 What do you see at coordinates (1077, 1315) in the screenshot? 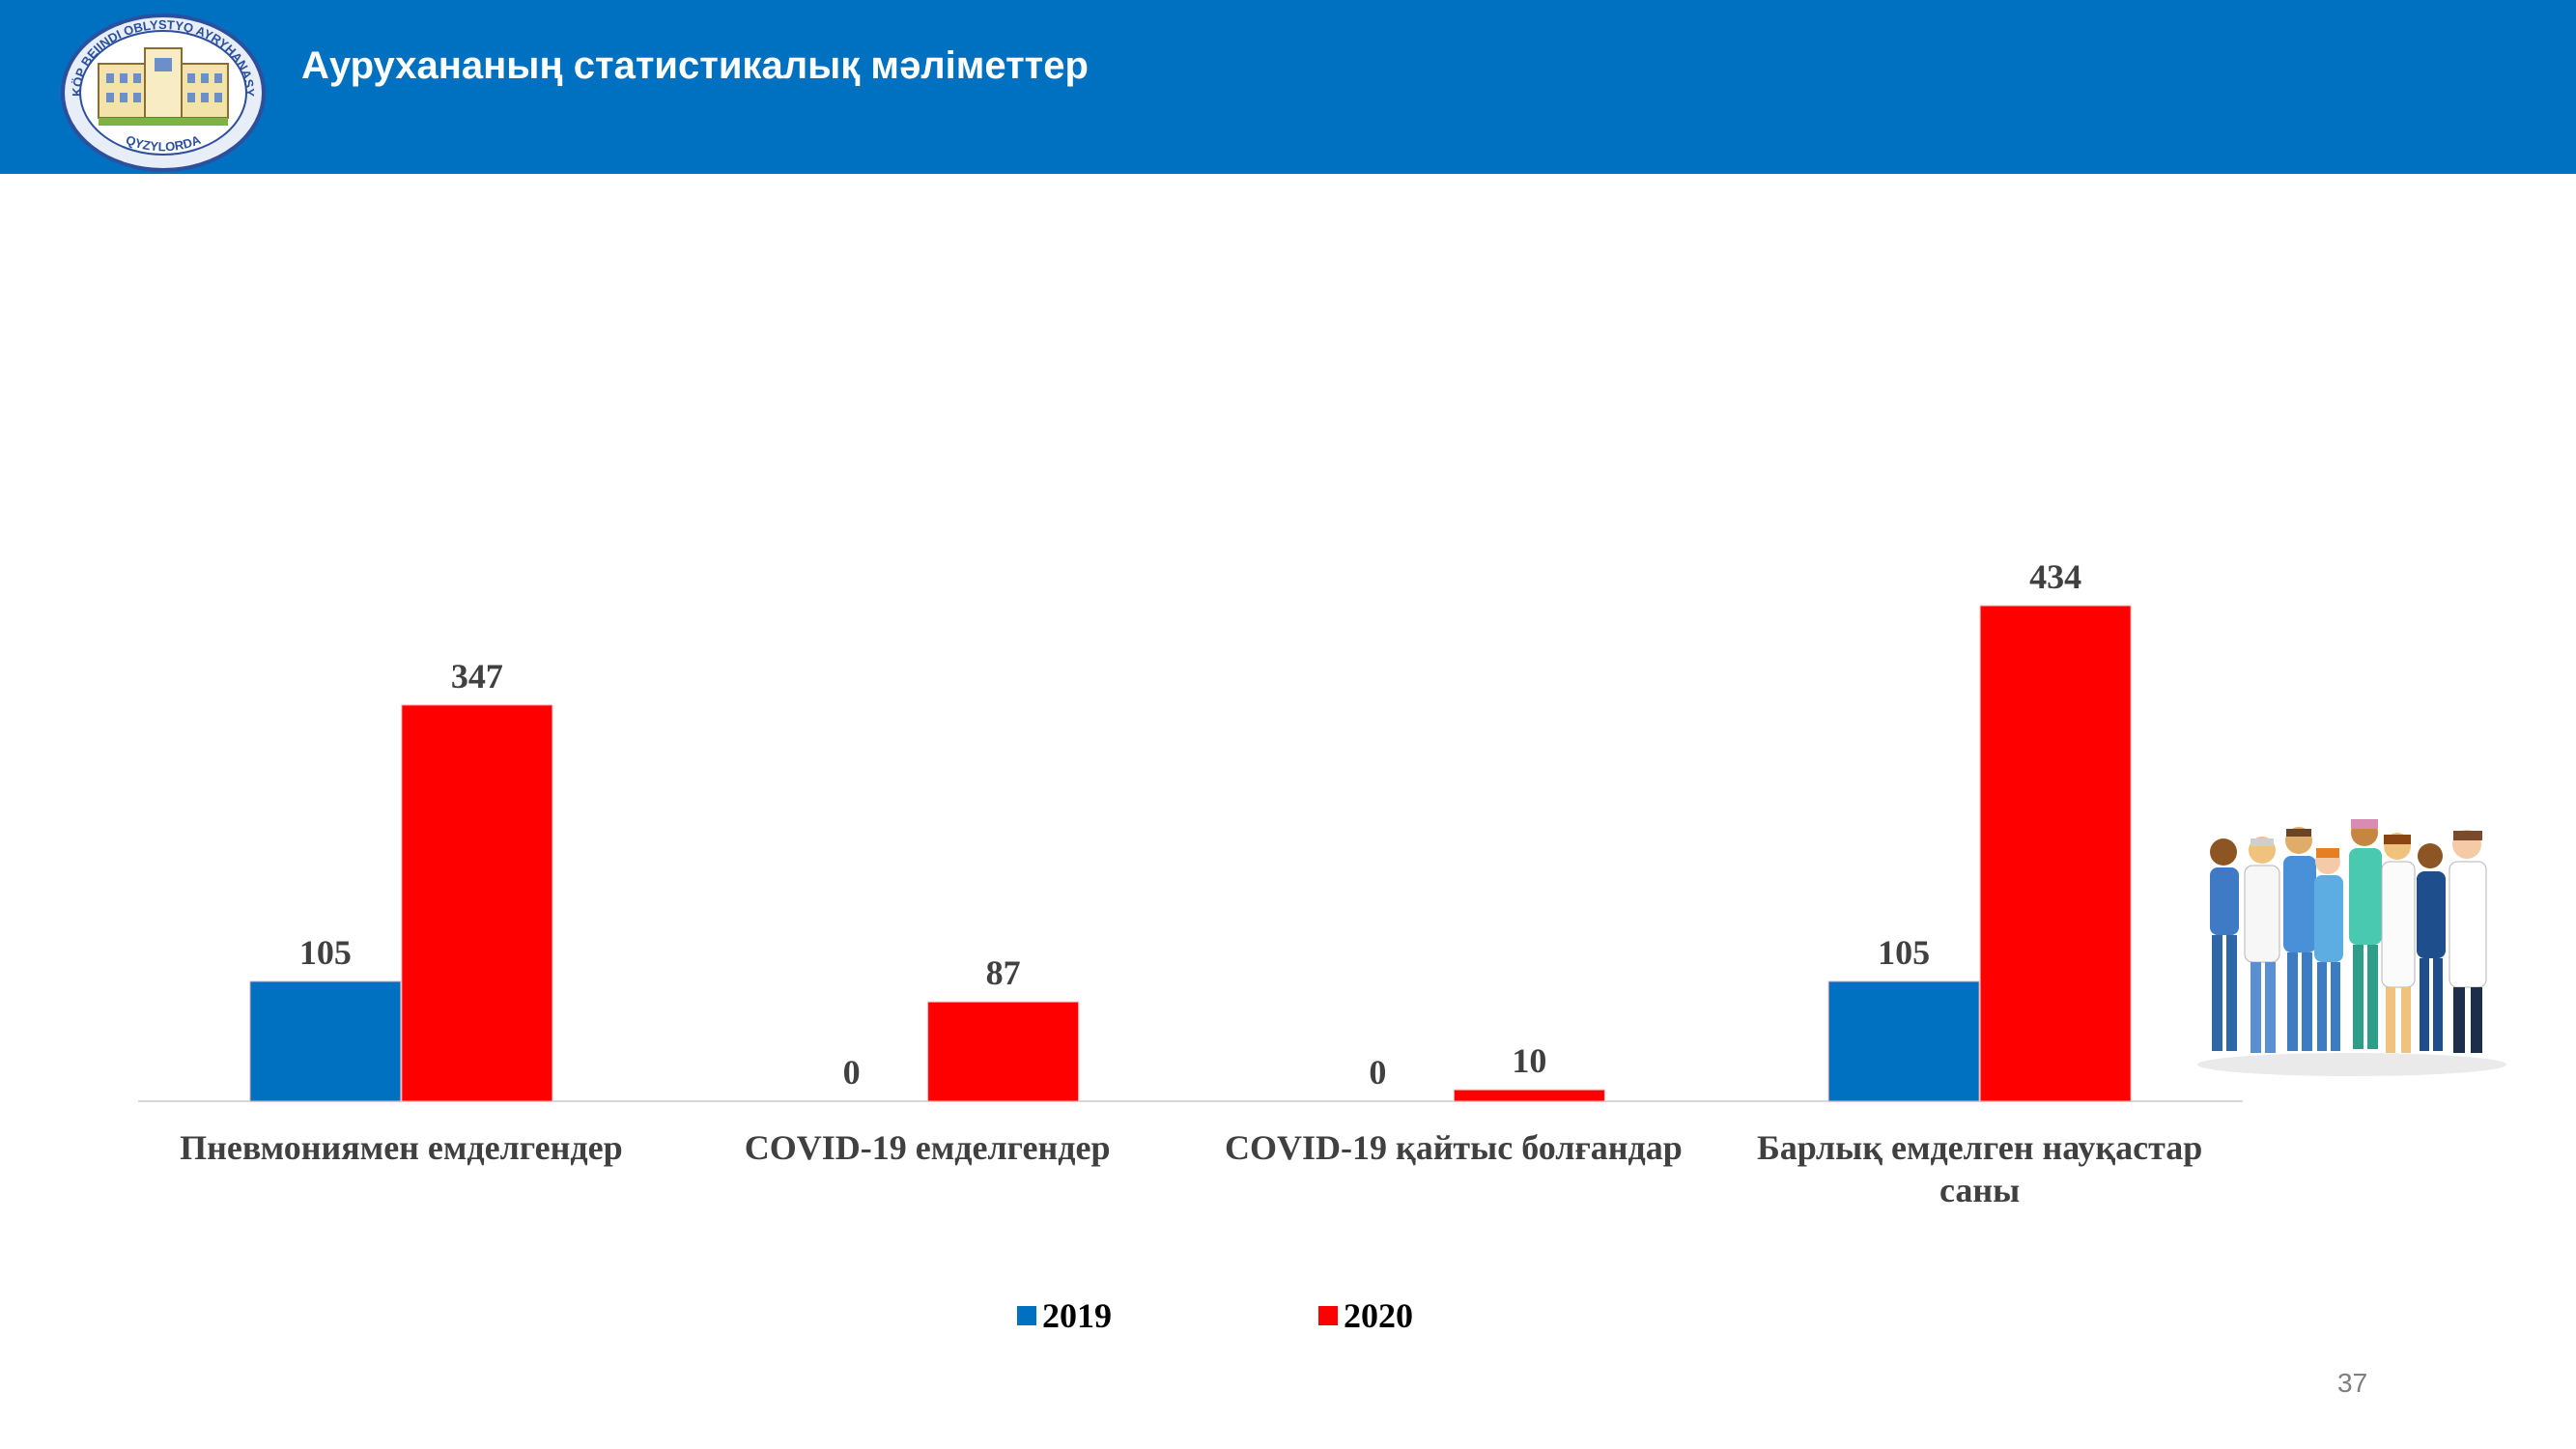
I see `legend-label-2019: 2019` at bounding box center [1077, 1315].